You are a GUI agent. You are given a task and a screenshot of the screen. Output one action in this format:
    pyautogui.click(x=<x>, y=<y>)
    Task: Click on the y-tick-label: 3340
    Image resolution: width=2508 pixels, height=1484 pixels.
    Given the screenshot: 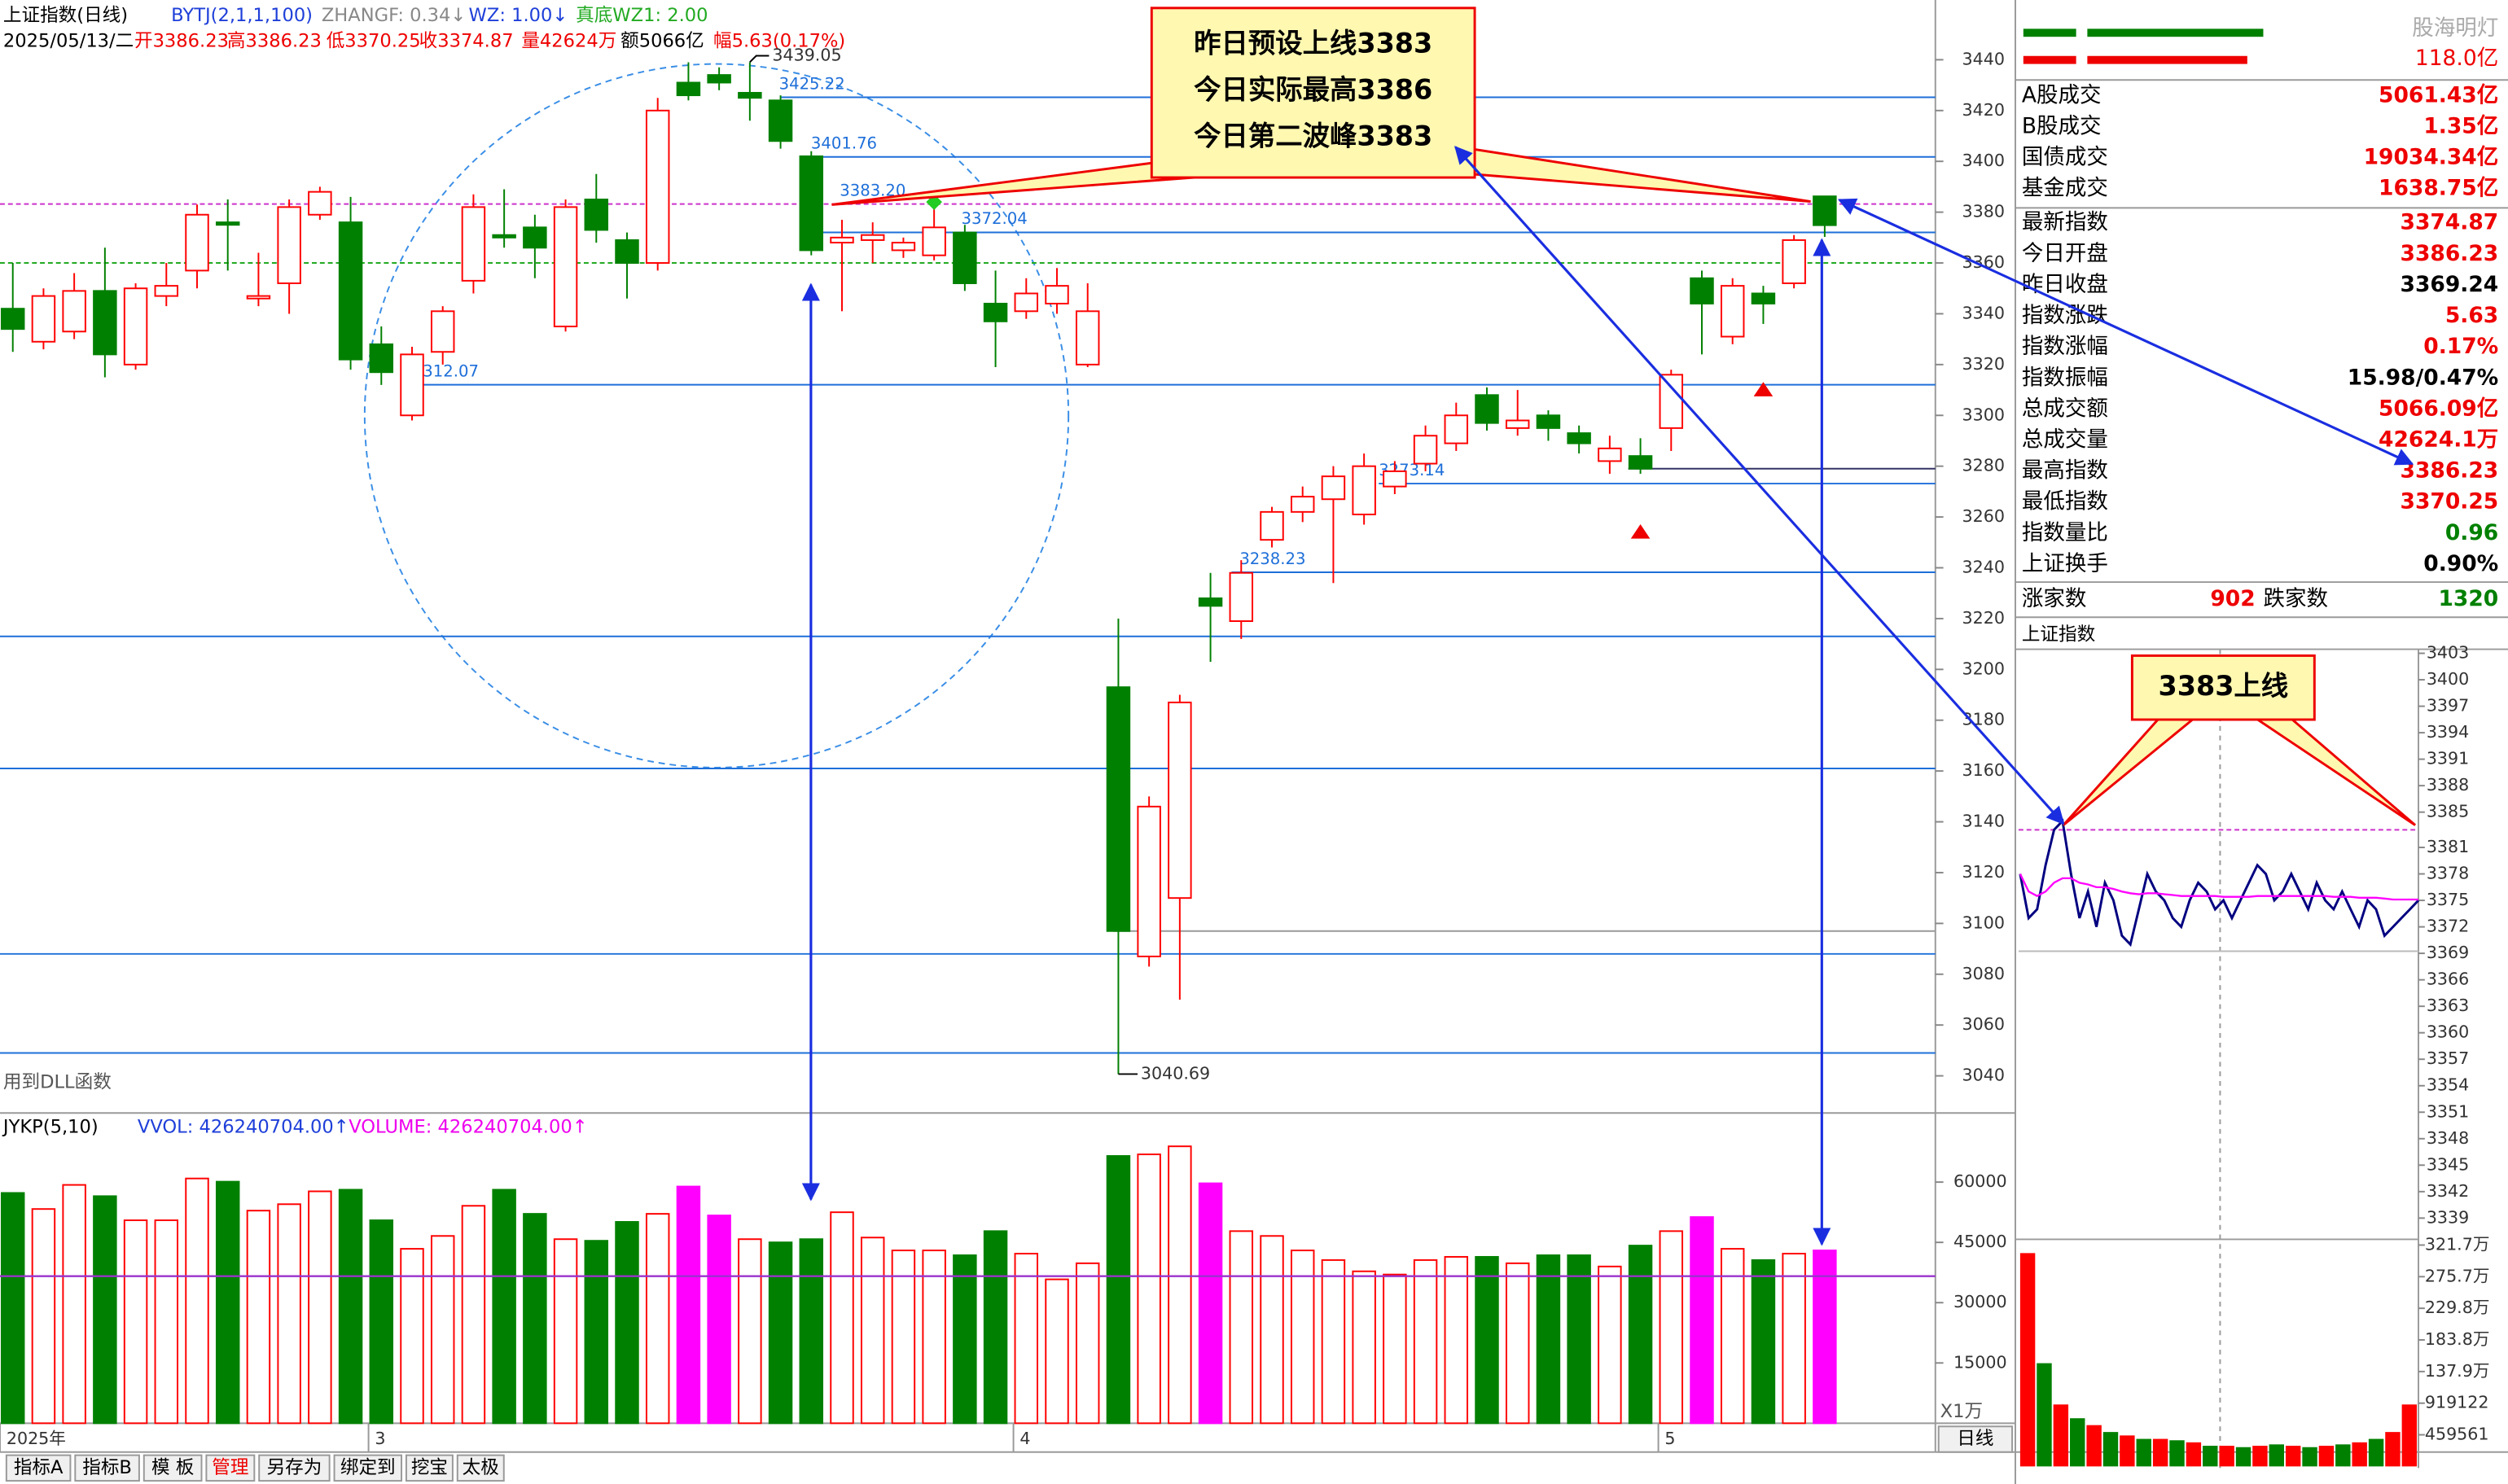 What is the action you would take?
    pyautogui.click(x=1983, y=312)
    